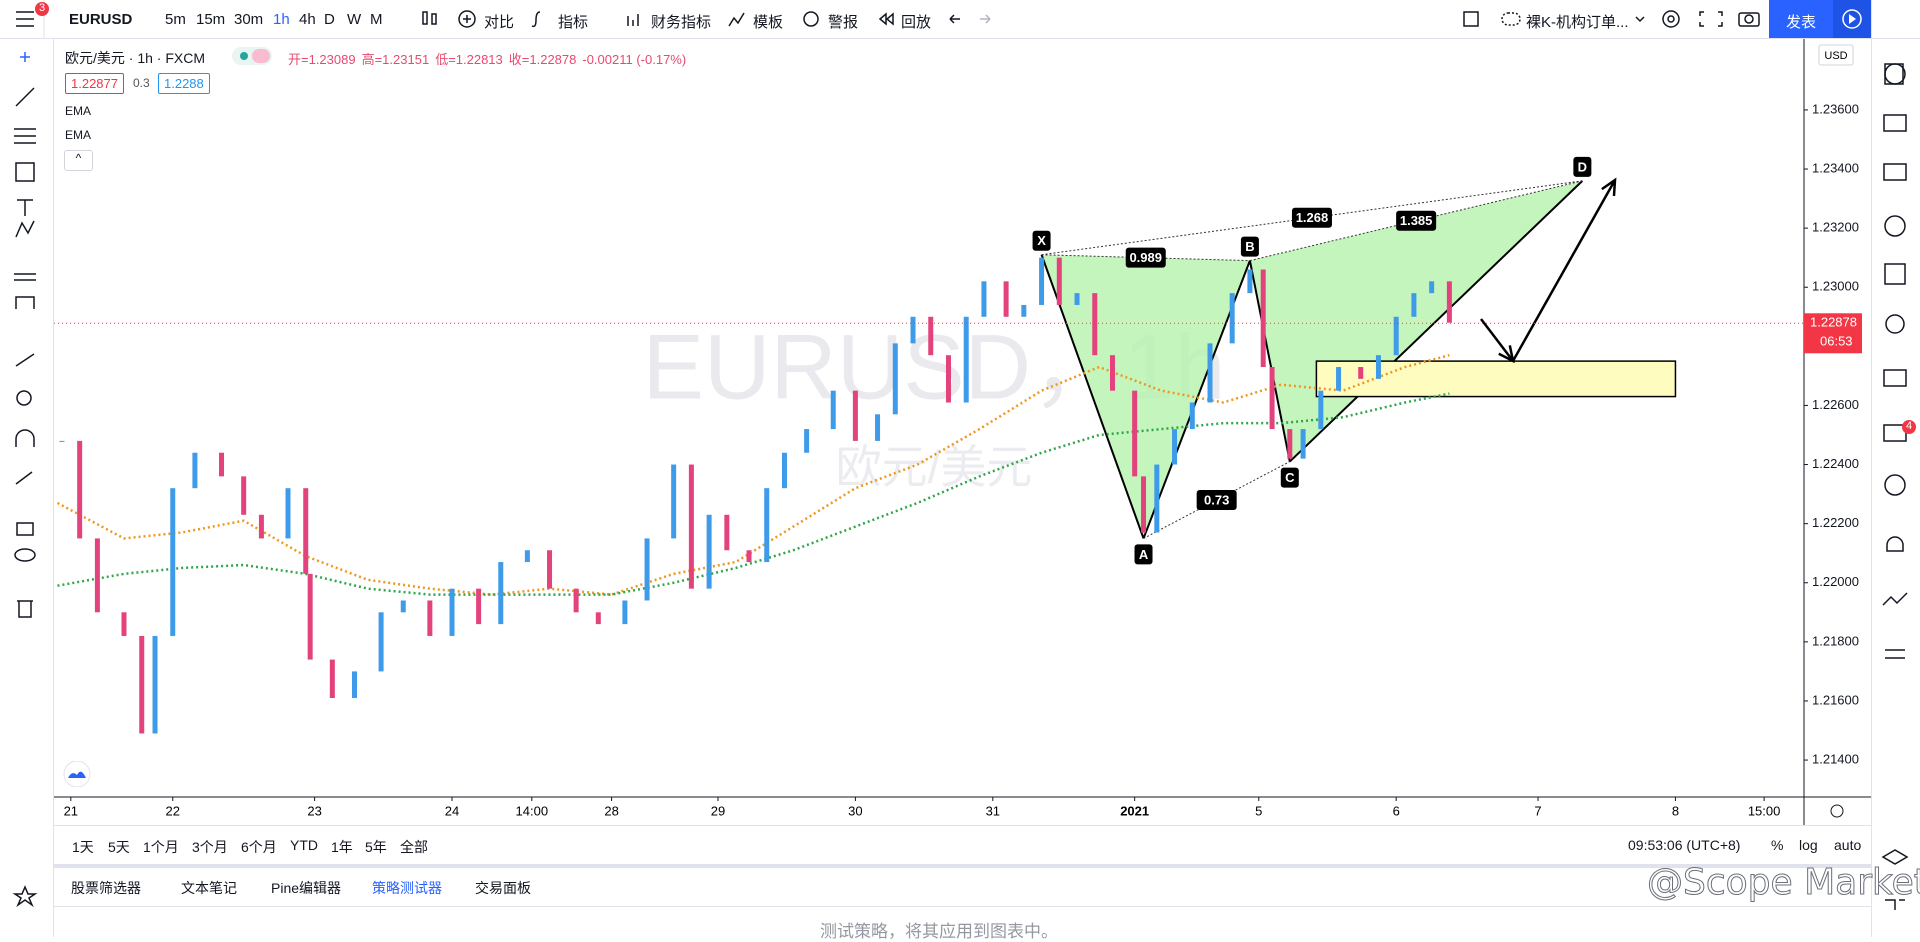 The image size is (1920, 942). What do you see at coordinates (249, 19) in the screenshot?
I see `interval-button: 30m` at bounding box center [249, 19].